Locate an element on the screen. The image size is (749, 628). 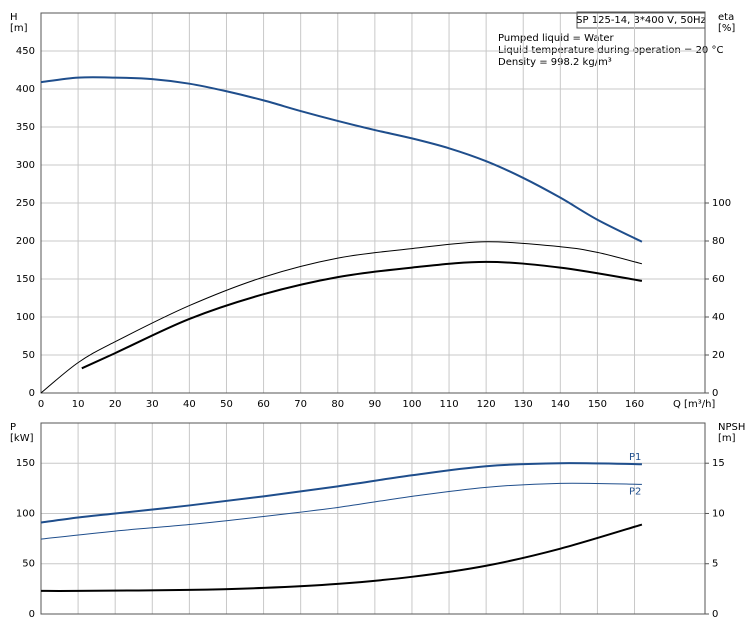
x-tick-label: 20 is located at coordinates (115, 404).